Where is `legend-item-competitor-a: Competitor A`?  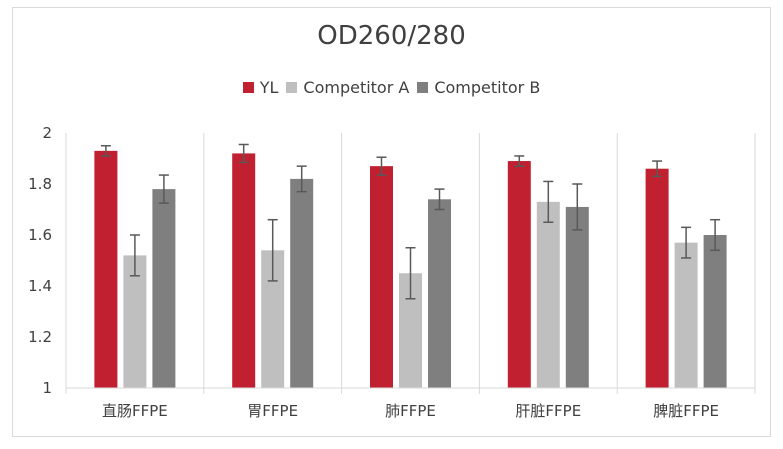
legend-item-competitor-a: Competitor A is located at coordinates (347, 87).